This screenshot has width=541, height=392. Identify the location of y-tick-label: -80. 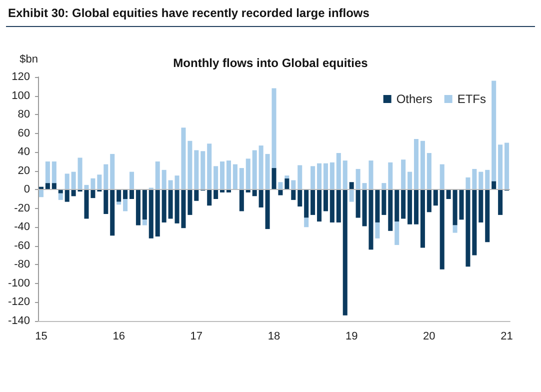
(22, 264).